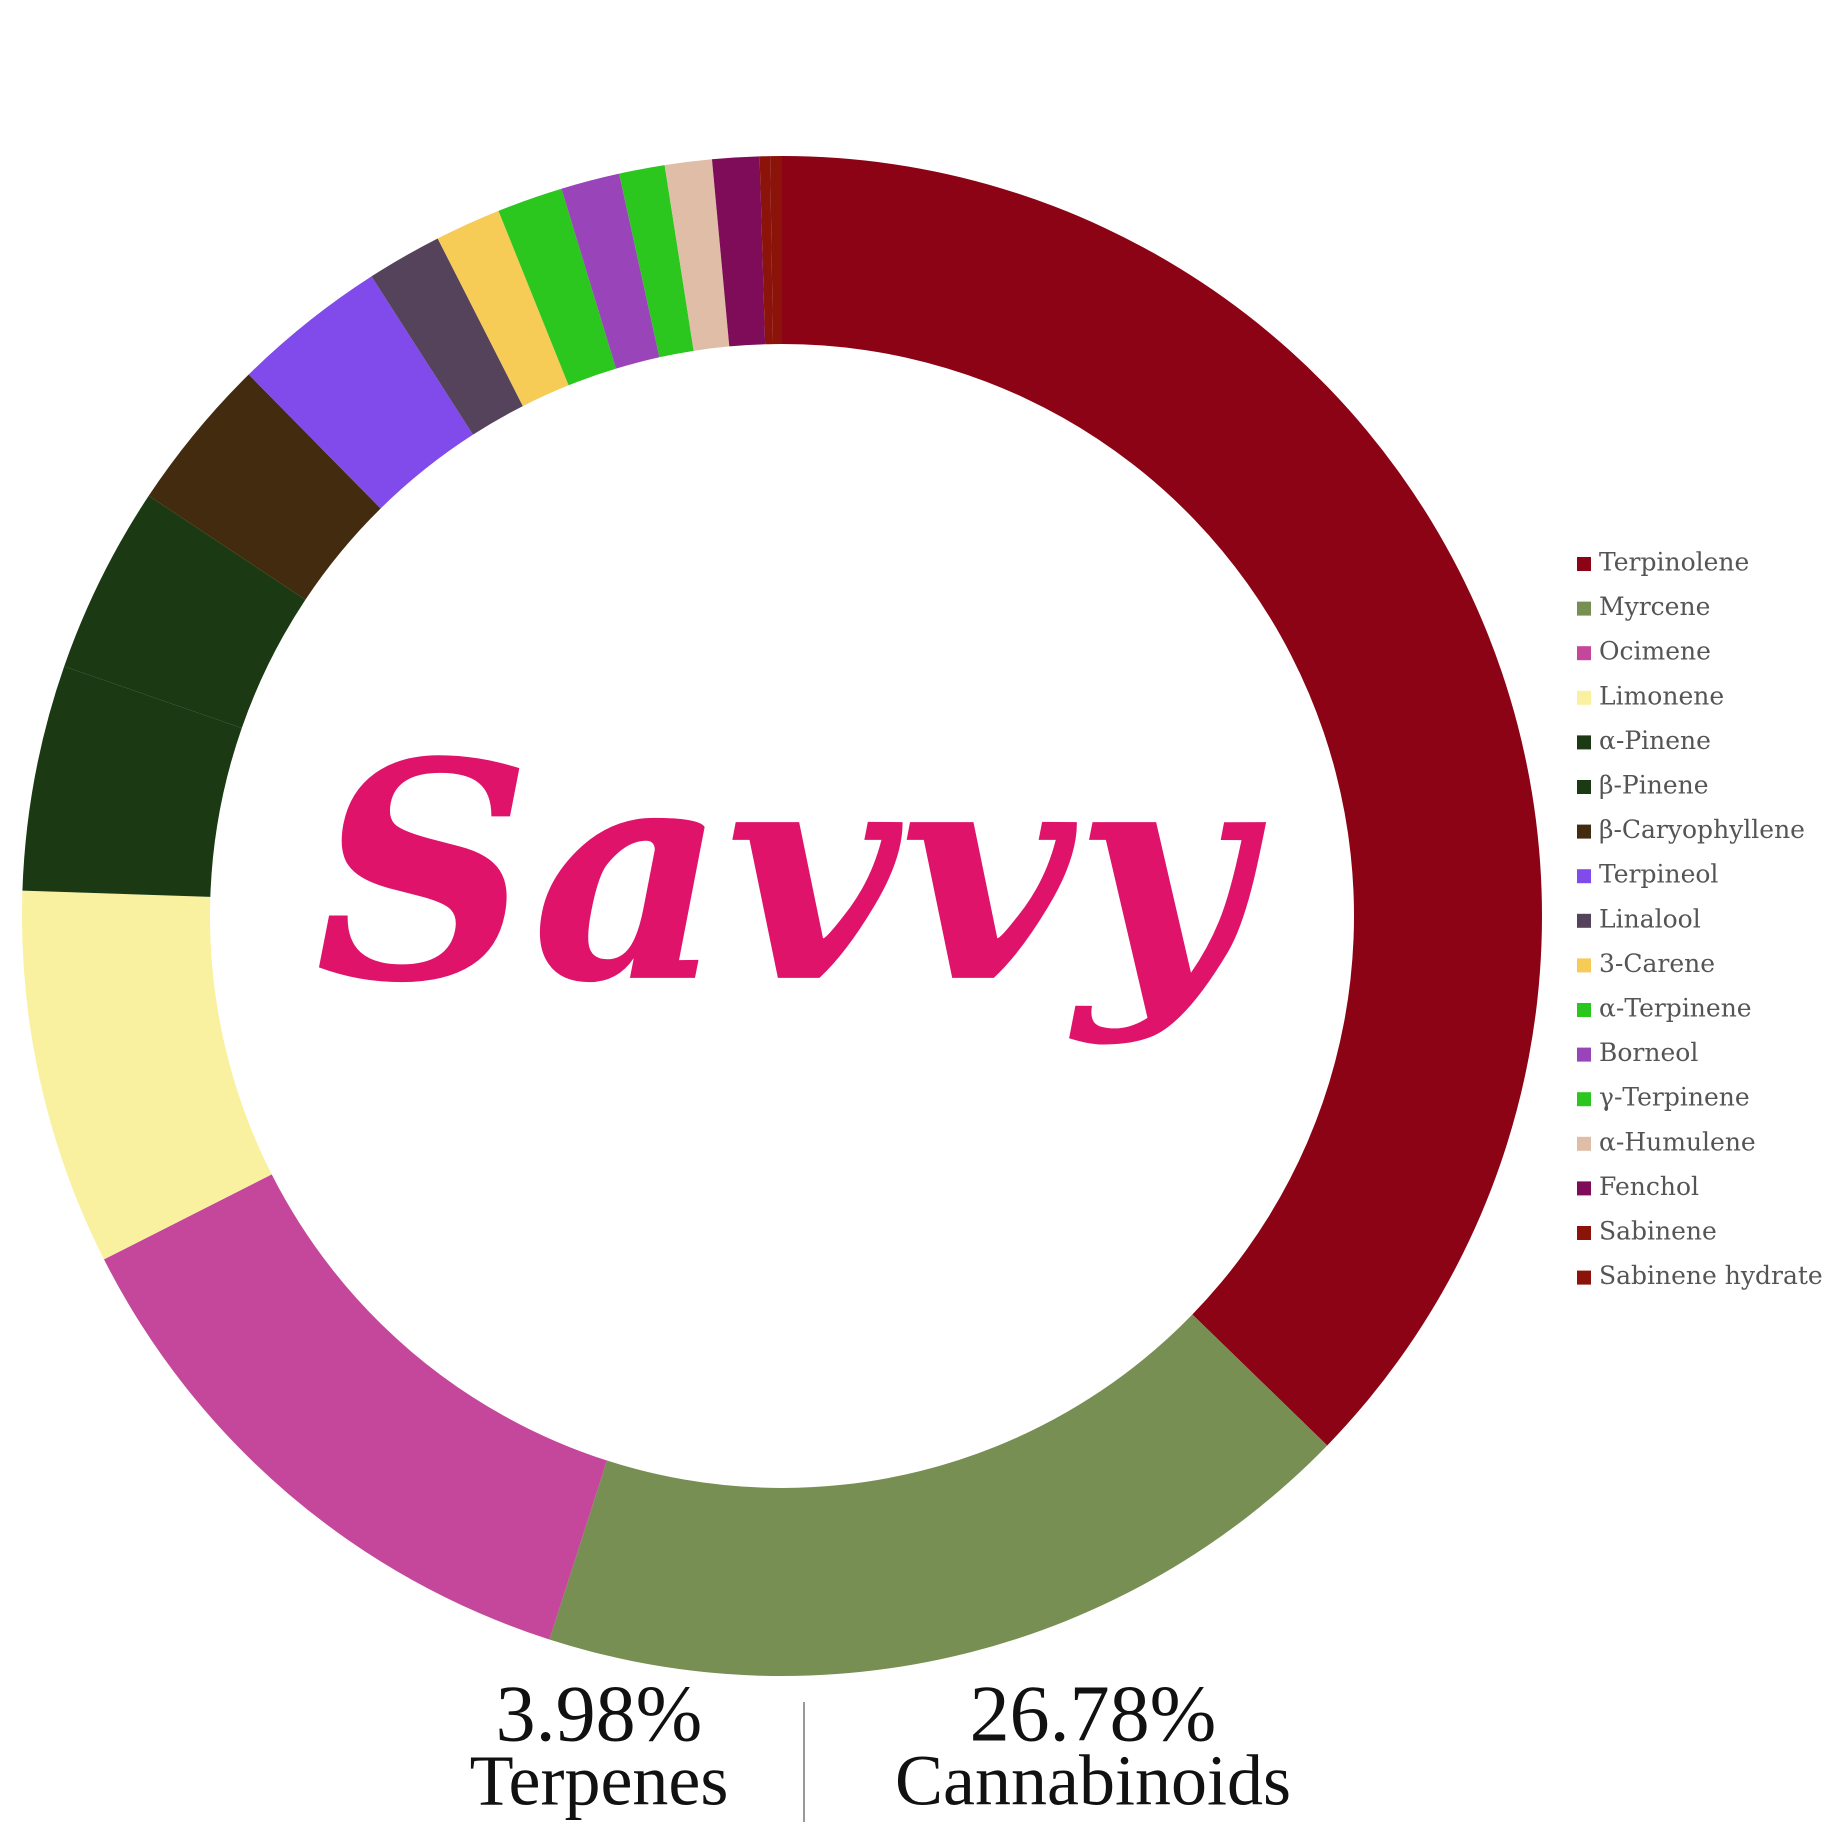 The image size is (1832, 1844). What do you see at coordinates (599, 1781) in the screenshot?
I see `terpene-label: Terpenes` at bounding box center [599, 1781].